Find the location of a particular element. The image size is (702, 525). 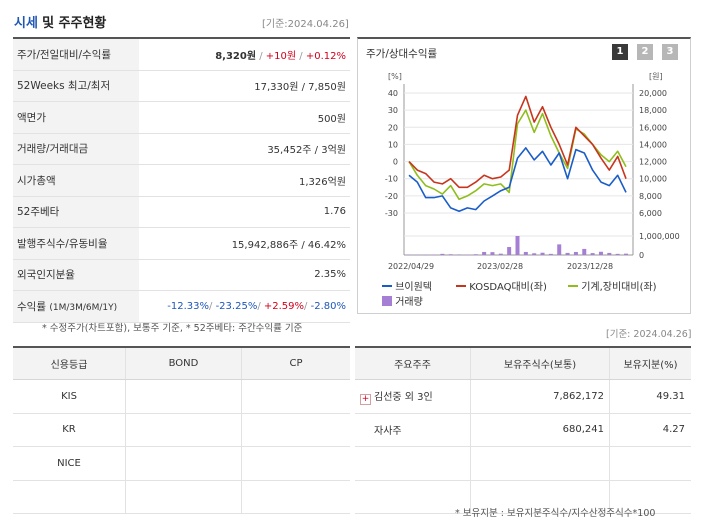

row-label: 거래량/거래대금 is located at coordinates (76, 149).